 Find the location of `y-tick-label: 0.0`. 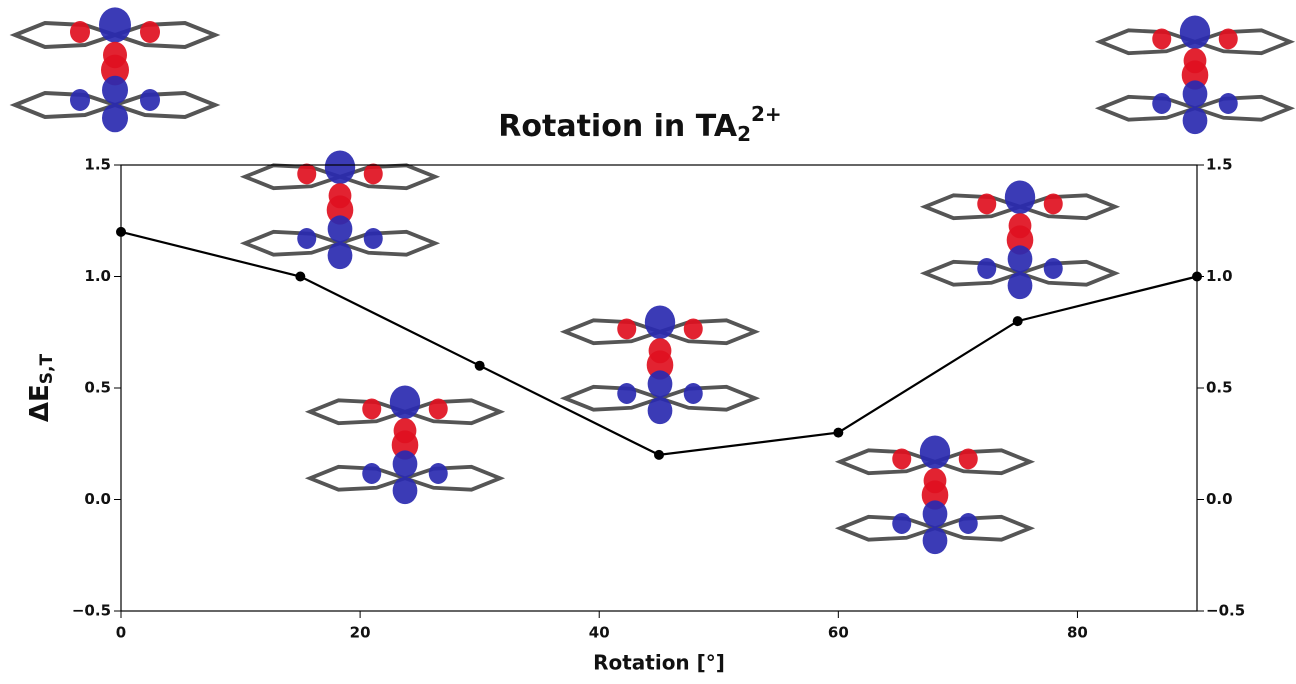

y-tick-label: 0.0 is located at coordinates (97, 499).